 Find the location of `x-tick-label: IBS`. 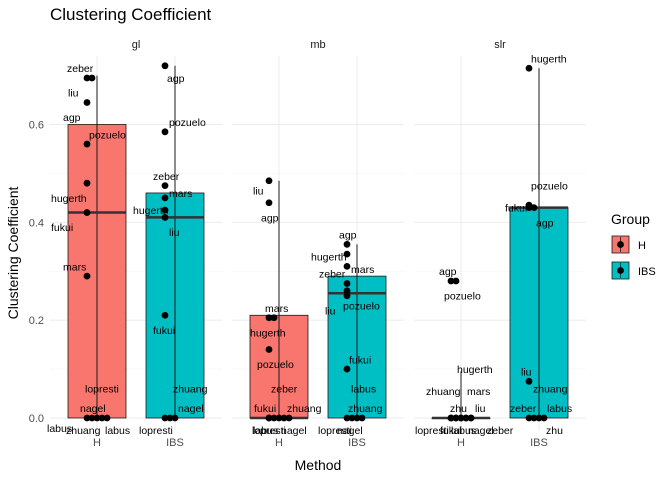

x-tick-label: IBS is located at coordinates (357, 443).